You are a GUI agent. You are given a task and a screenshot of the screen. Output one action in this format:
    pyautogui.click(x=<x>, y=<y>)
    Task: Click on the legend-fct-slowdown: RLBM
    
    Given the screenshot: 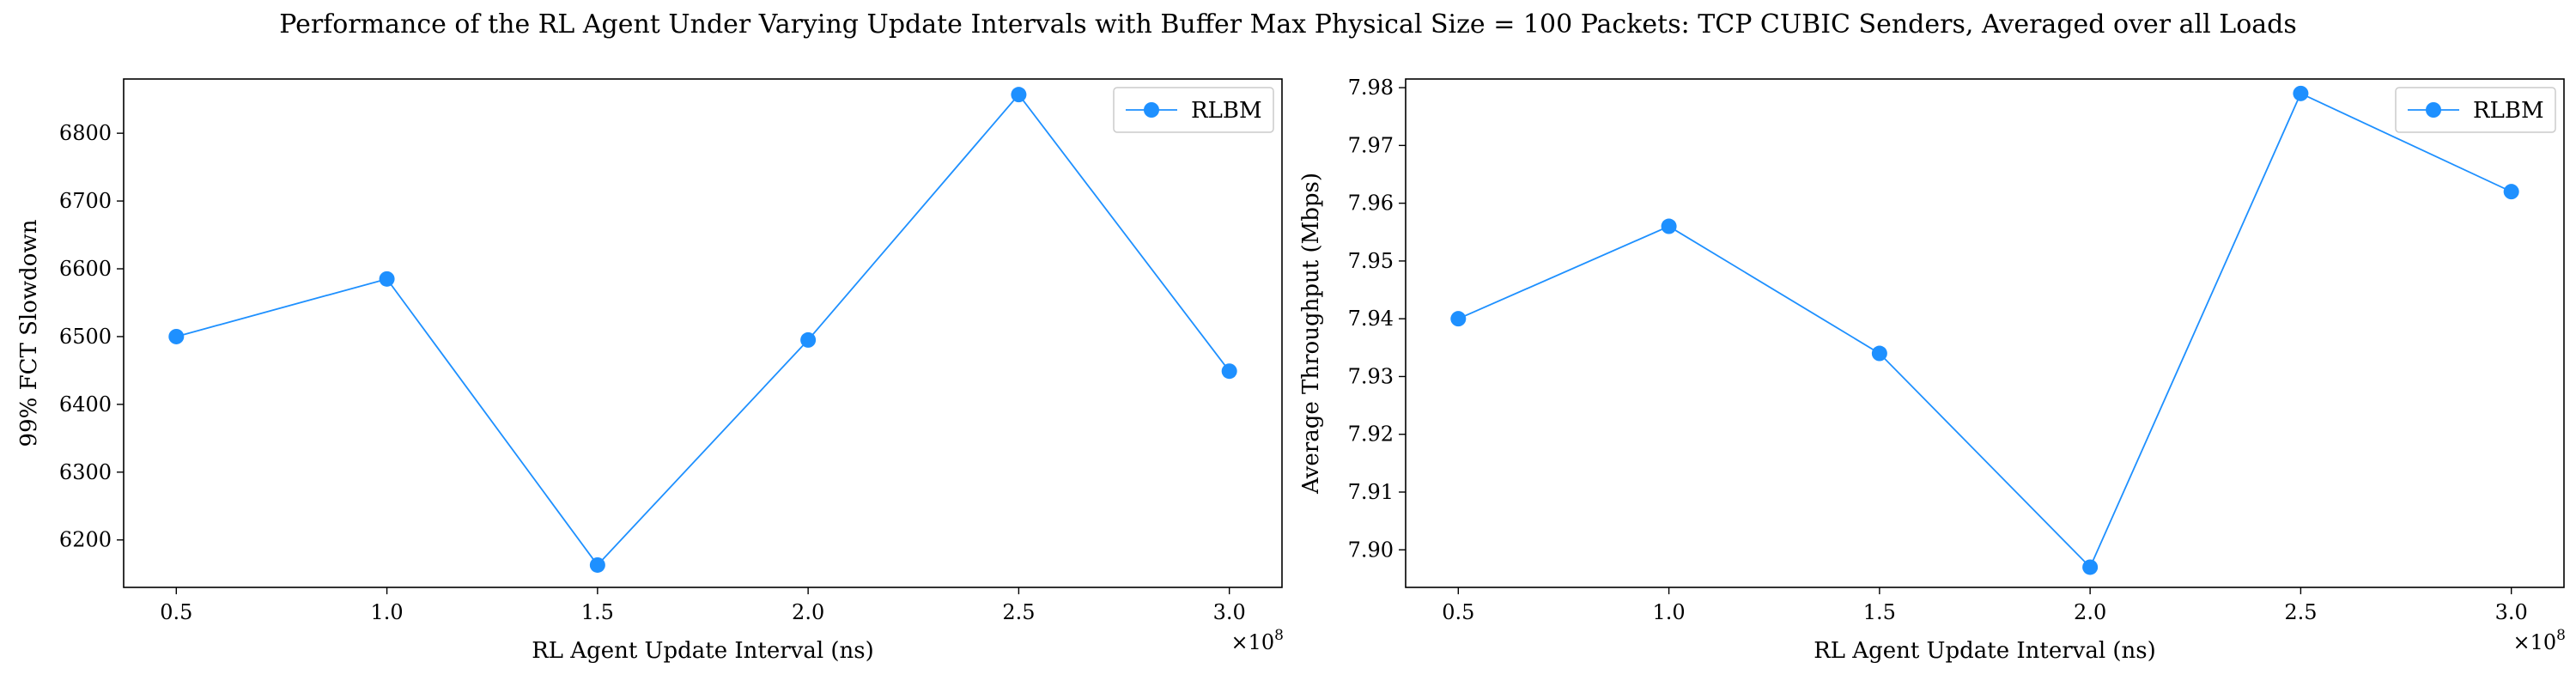 What is the action you would take?
    pyautogui.click(x=1193, y=110)
    